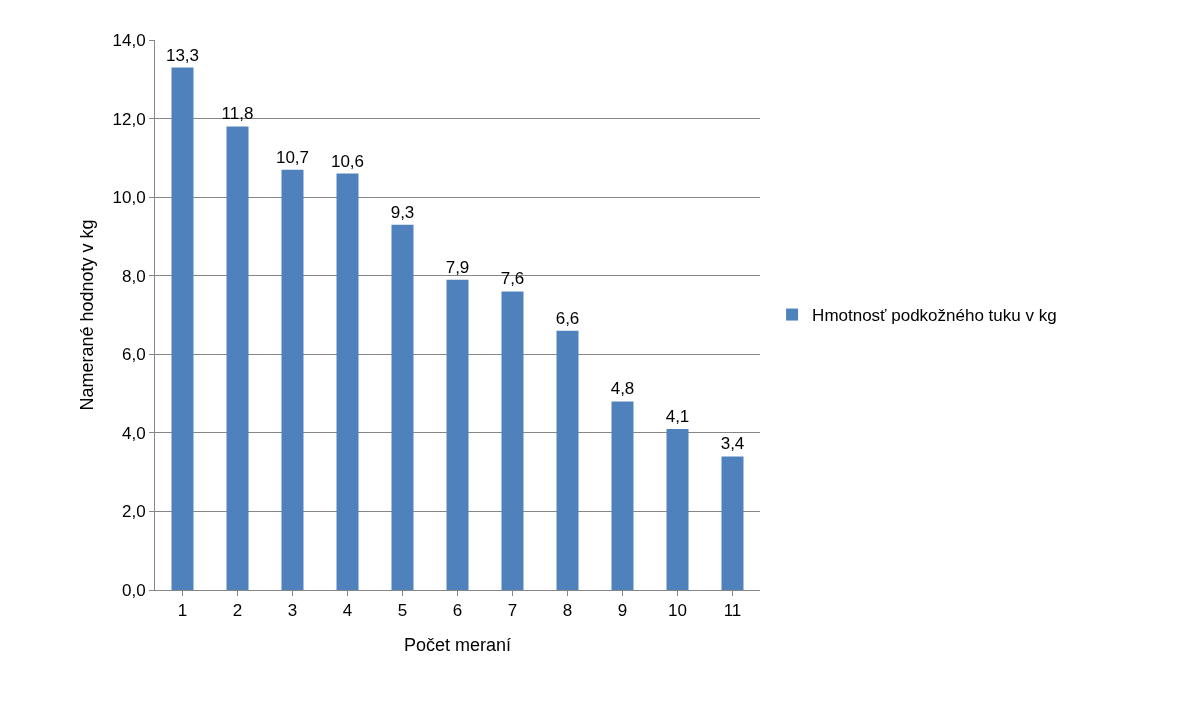 The image size is (1193, 706). Describe the element at coordinates (622, 611) in the screenshot. I see `x-tick-label: 9` at that location.